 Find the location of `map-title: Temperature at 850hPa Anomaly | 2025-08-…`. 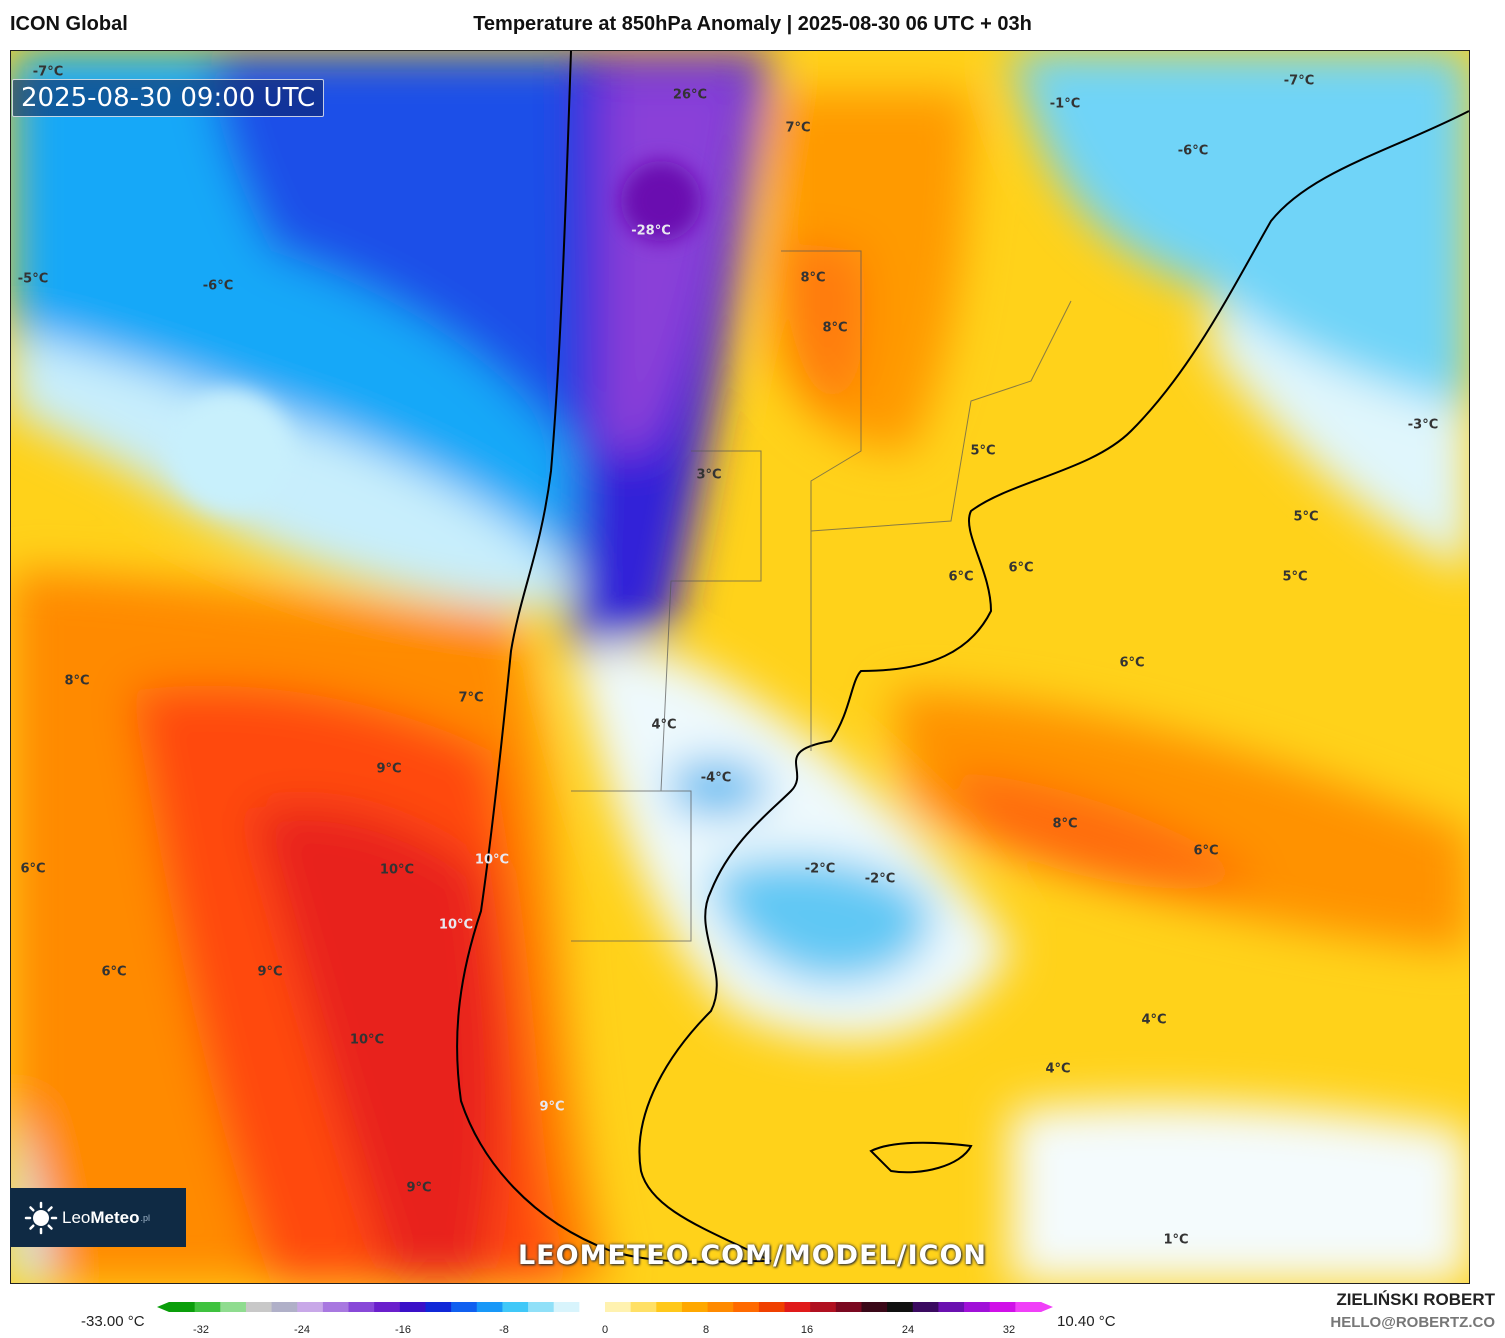

map-title: Temperature at 850hPa Anomaly | 2025-08-… is located at coordinates (752, 24).